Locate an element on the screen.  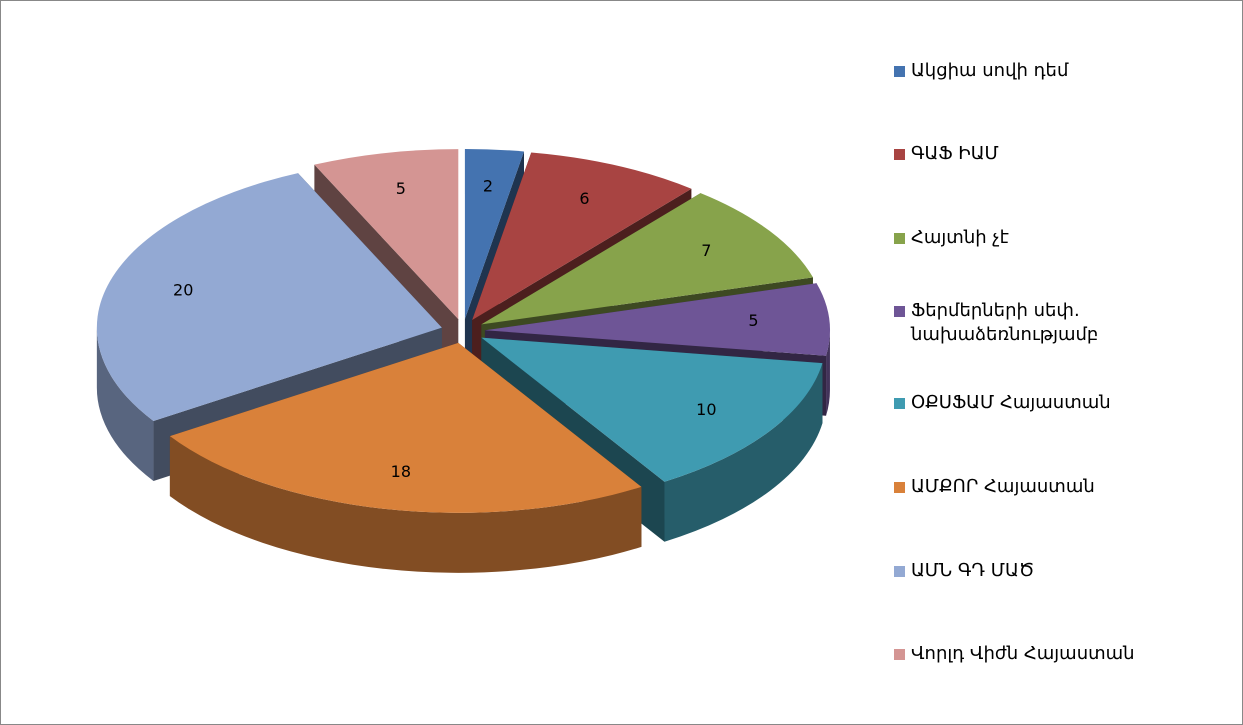
legend-label: Ֆերմերների սեփ. նախաձեռնությամբ is located at coordinates (1005, 322).